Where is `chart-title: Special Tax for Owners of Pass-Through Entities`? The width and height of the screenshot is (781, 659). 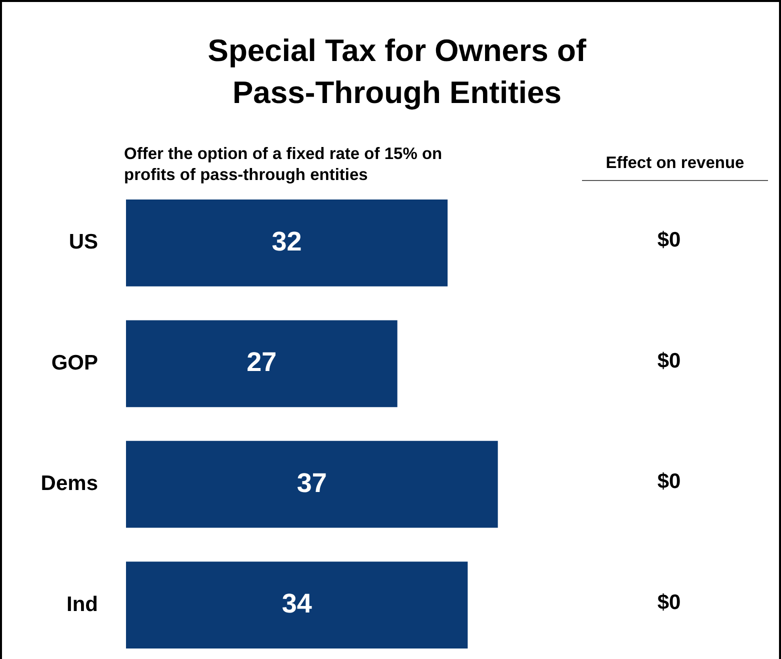 chart-title: Special Tax for Owners of Pass-Through Entities is located at coordinates (397, 72).